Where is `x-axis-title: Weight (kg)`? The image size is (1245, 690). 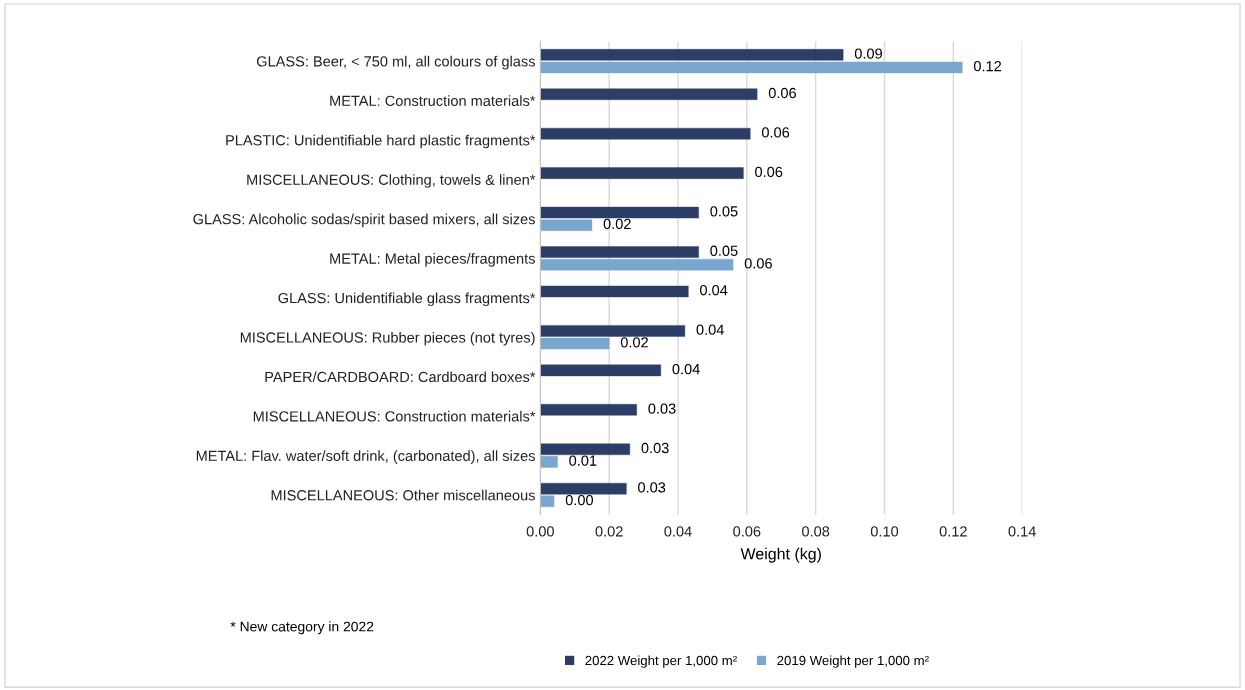
x-axis-title: Weight (kg) is located at coordinates (780, 555).